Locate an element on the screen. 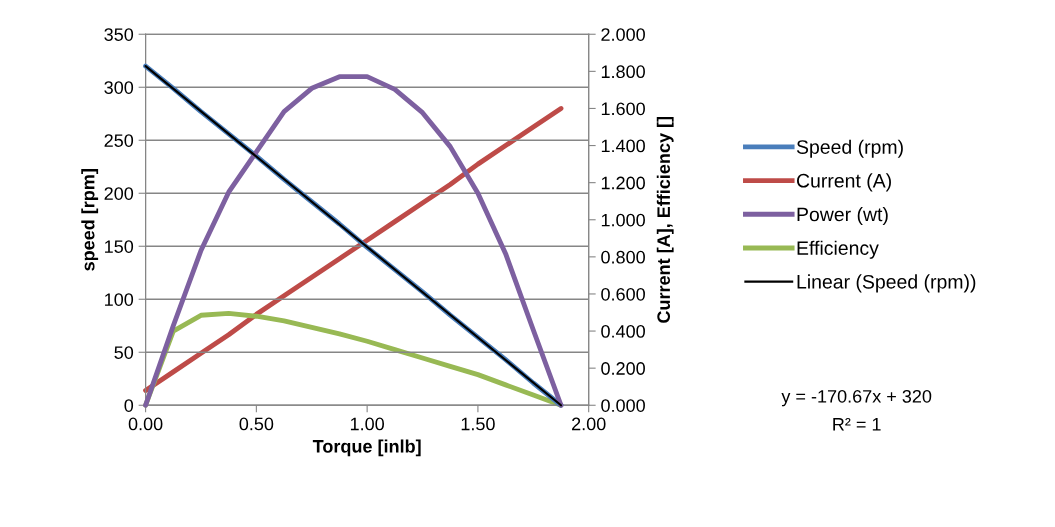  legend-label: Speed (rpm) is located at coordinates (849, 148).